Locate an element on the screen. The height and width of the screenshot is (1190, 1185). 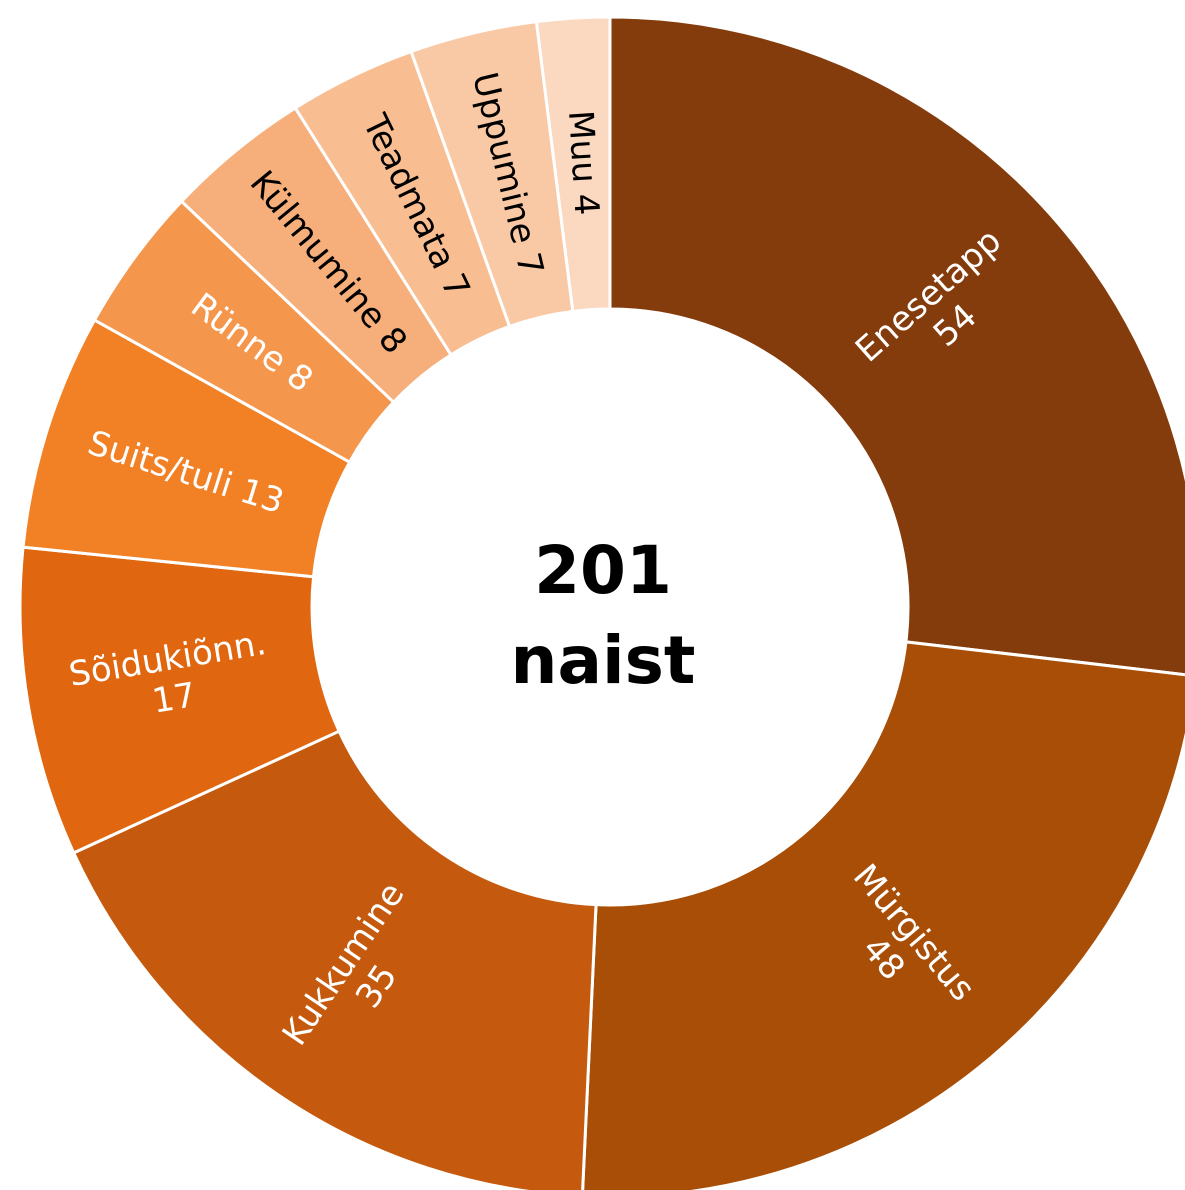
center-label: 201 is located at coordinates (603, 570).